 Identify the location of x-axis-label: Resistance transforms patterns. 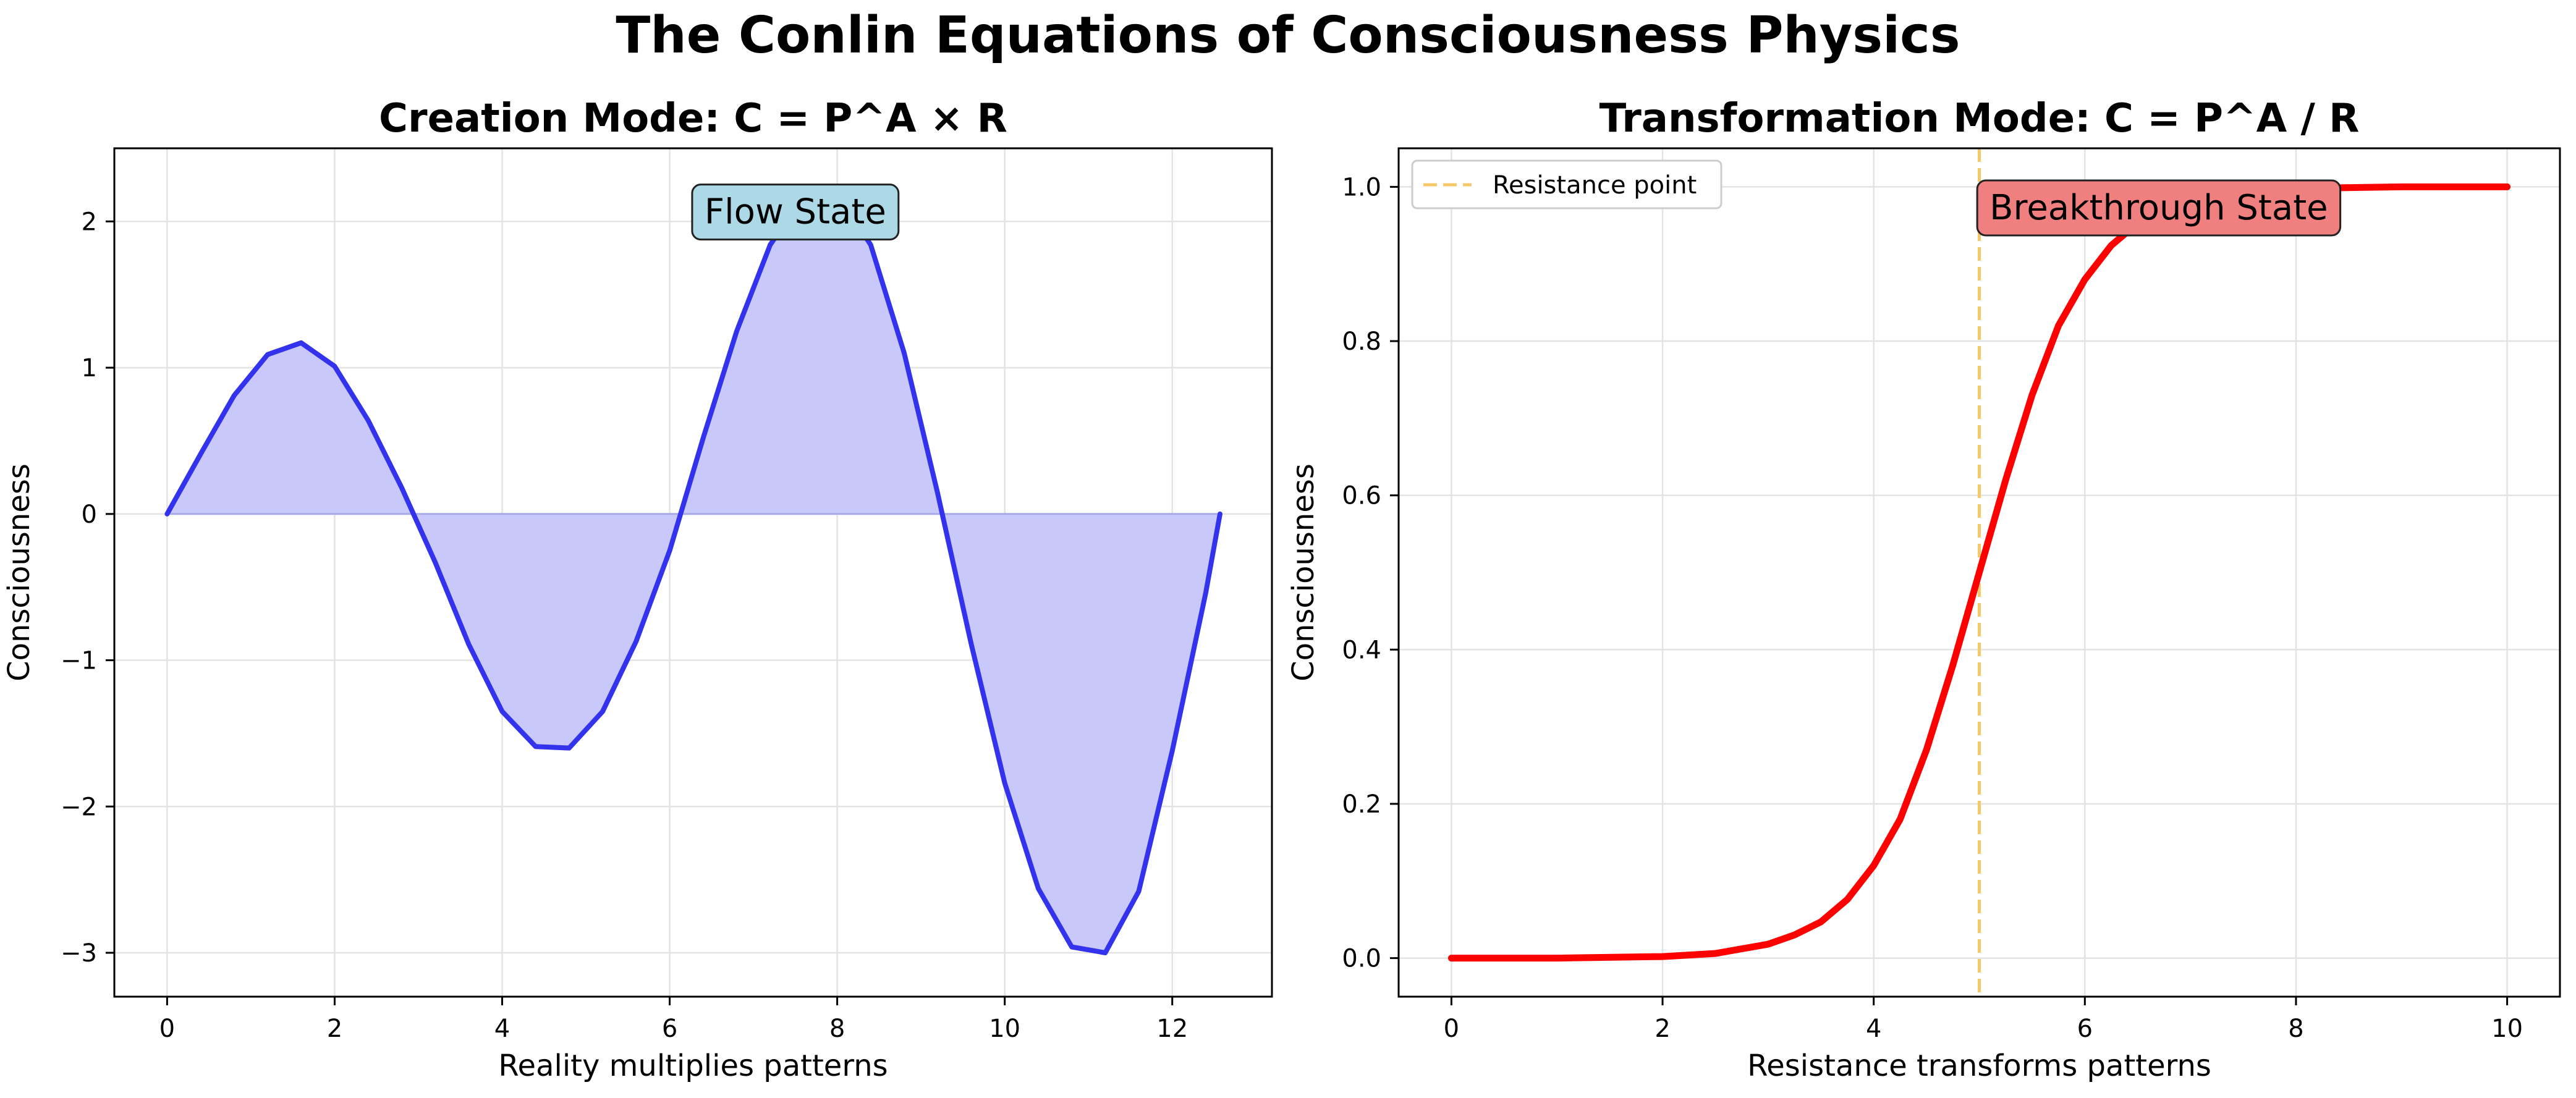
(1979, 1066).